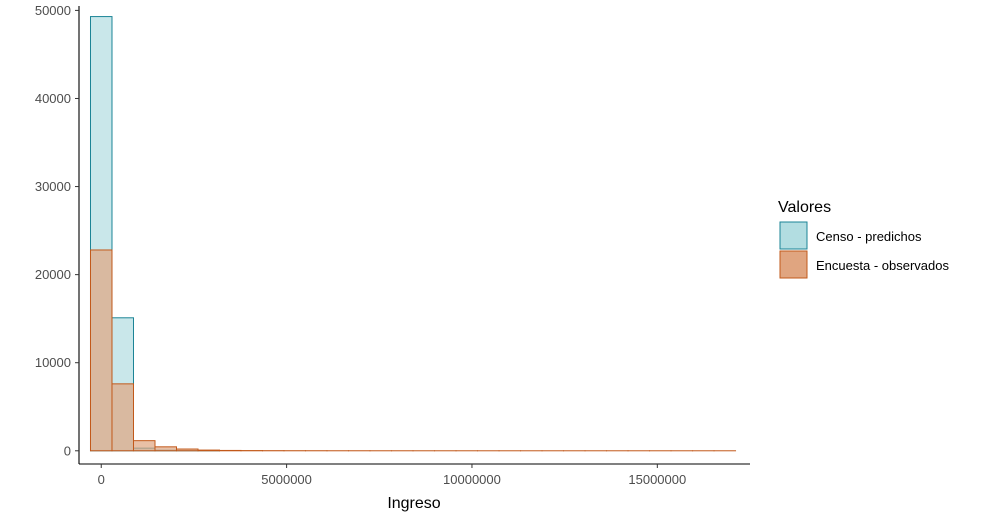  I want to click on x-tick-label: 10000000, so click(472, 479).